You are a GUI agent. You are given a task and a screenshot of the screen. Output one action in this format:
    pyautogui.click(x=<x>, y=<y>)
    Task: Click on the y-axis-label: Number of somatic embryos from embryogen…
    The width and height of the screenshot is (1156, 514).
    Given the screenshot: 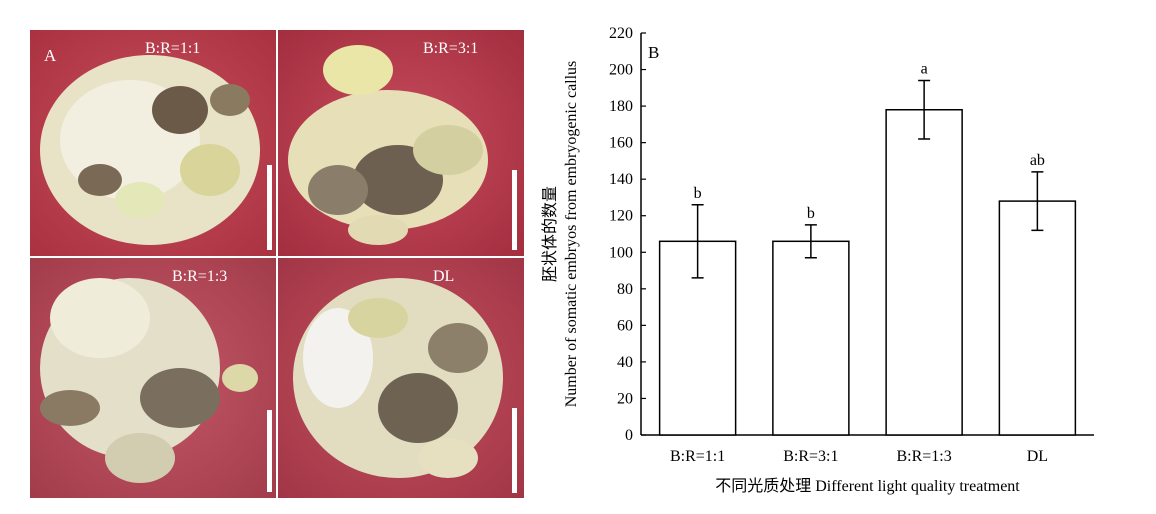 What is the action you would take?
    pyautogui.click(x=571, y=234)
    